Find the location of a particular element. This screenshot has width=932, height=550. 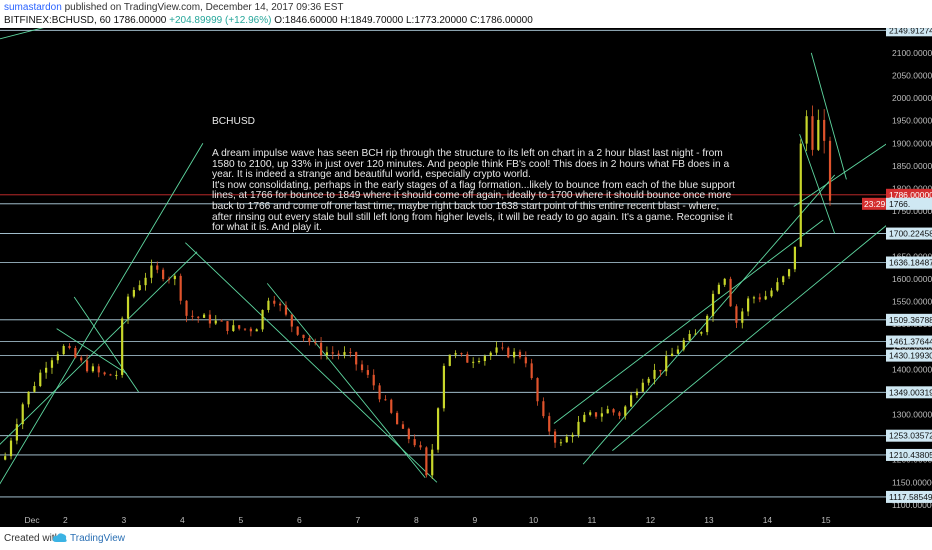

price-level-label: 1461.37644 is located at coordinates (910, 342).